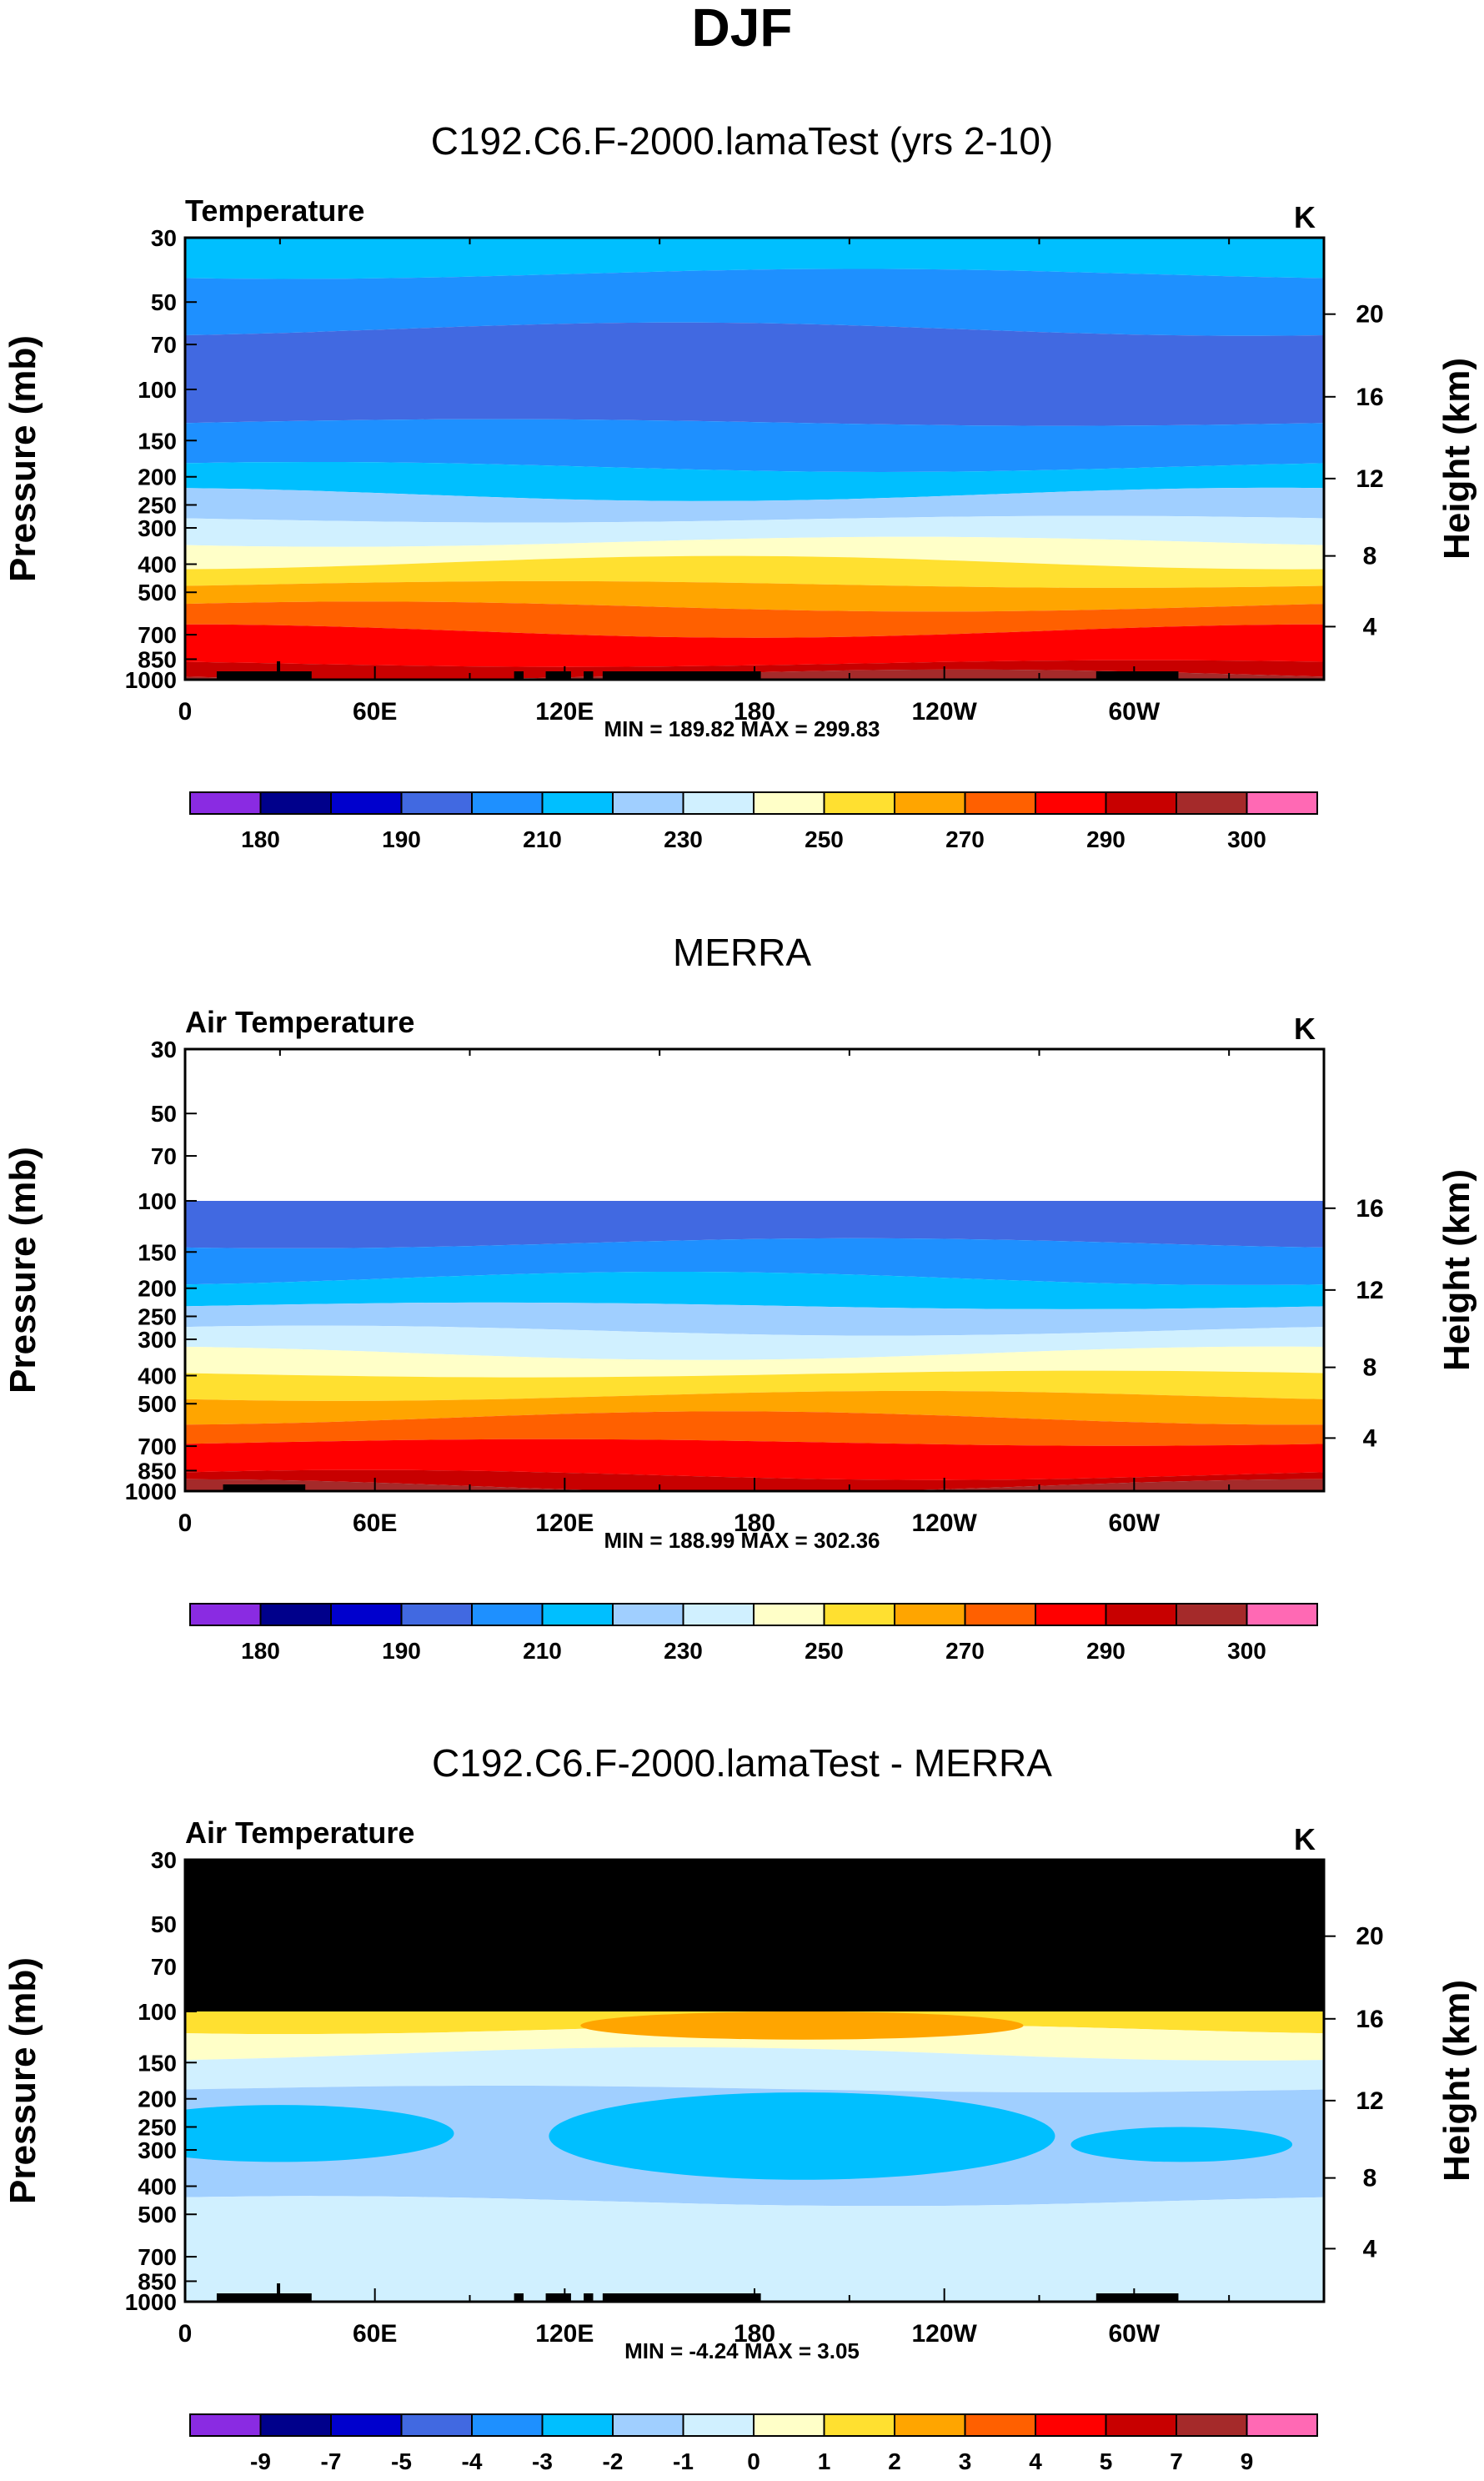  What do you see at coordinates (894, 2461) in the screenshot?
I see `colorbar-label: 2` at bounding box center [894, 2461].